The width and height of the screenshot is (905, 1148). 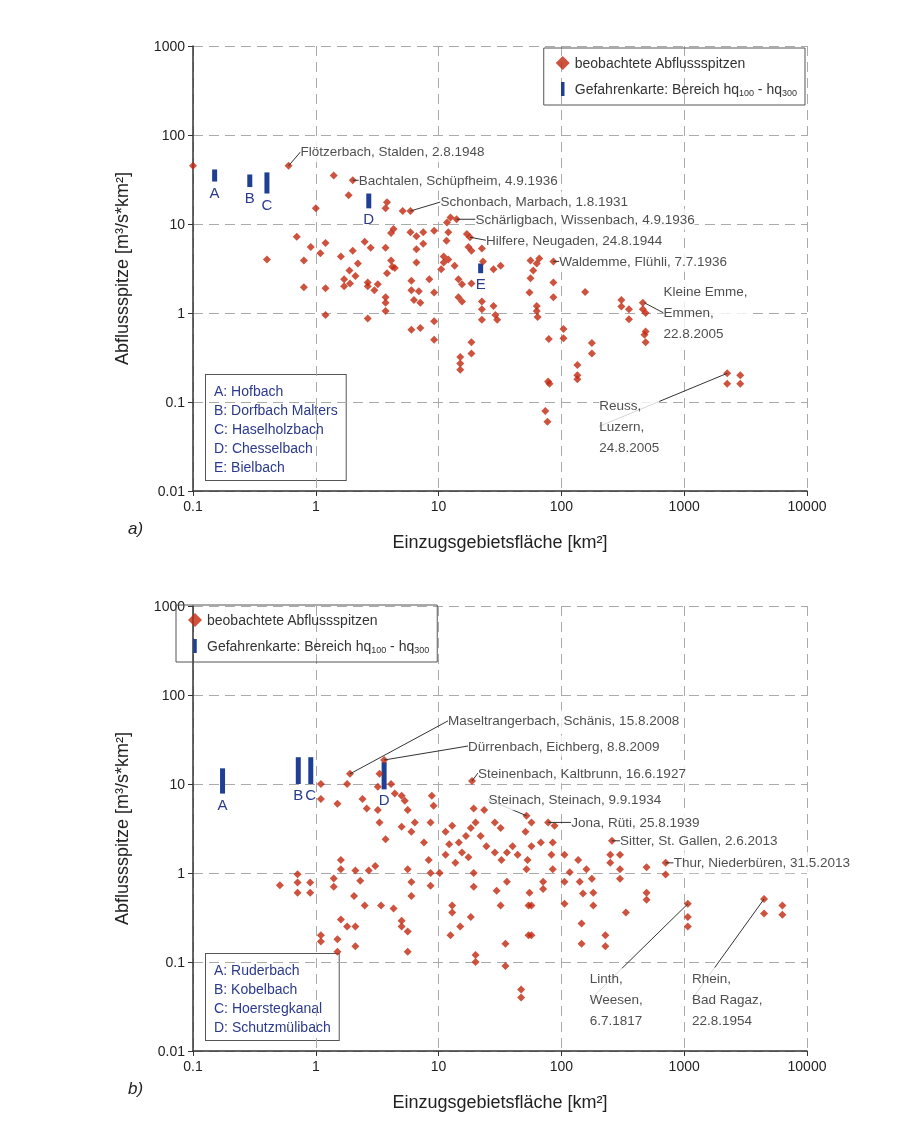 I want to click on annotation: Bachtalen, Schüpfheim, 4.9.1936, so click(x=458, y=180).